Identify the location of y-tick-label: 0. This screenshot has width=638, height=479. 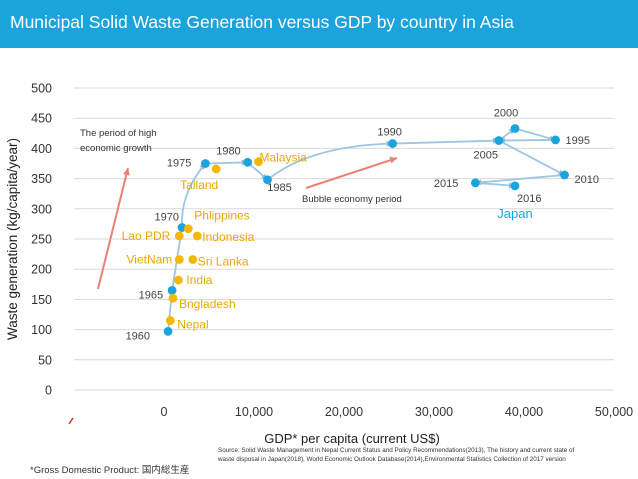
(48, 391).